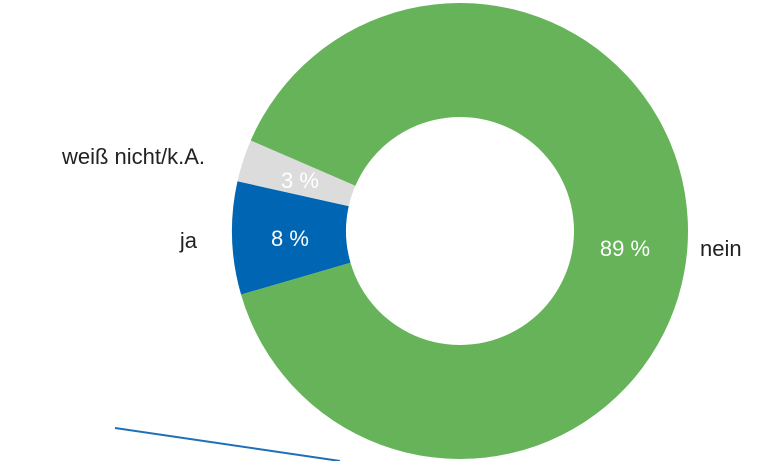  Describe the element at coordinates (133, 156) in the screenshot. I see `category-label: weiß nicht/k.A.` at that location.